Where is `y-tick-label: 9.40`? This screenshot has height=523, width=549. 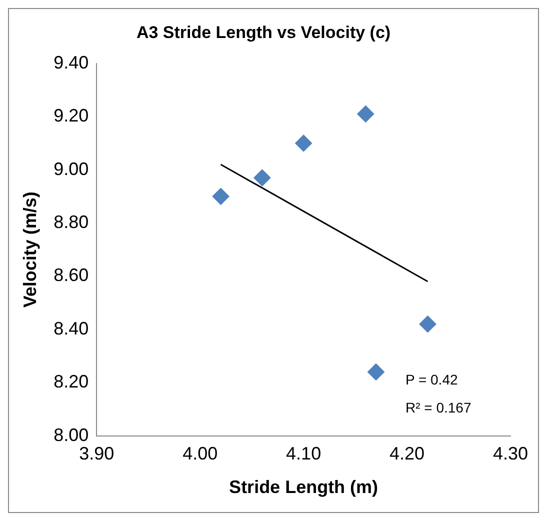 y-tick-label: 9.40 is located at coordinates (71, 62).